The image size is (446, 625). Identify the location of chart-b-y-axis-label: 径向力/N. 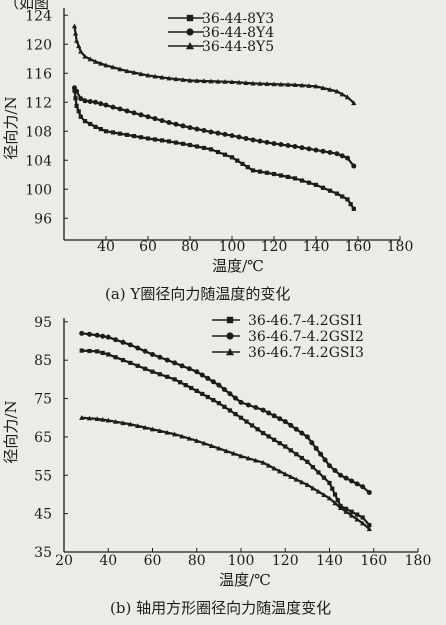
(11, 431).